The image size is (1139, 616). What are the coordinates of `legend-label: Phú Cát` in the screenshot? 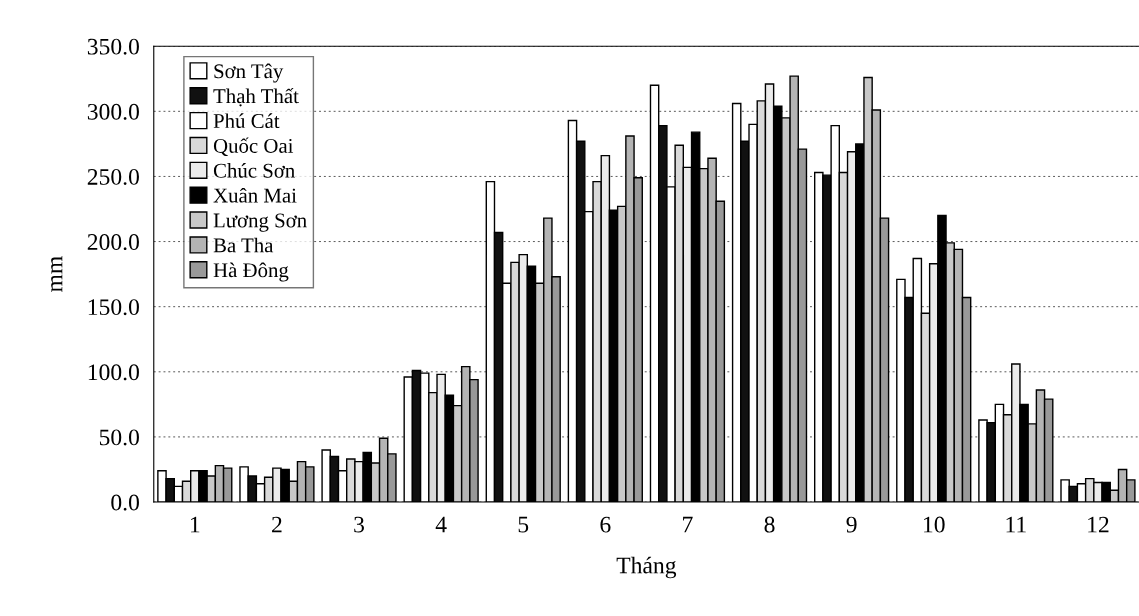 It's located at (246, 121).